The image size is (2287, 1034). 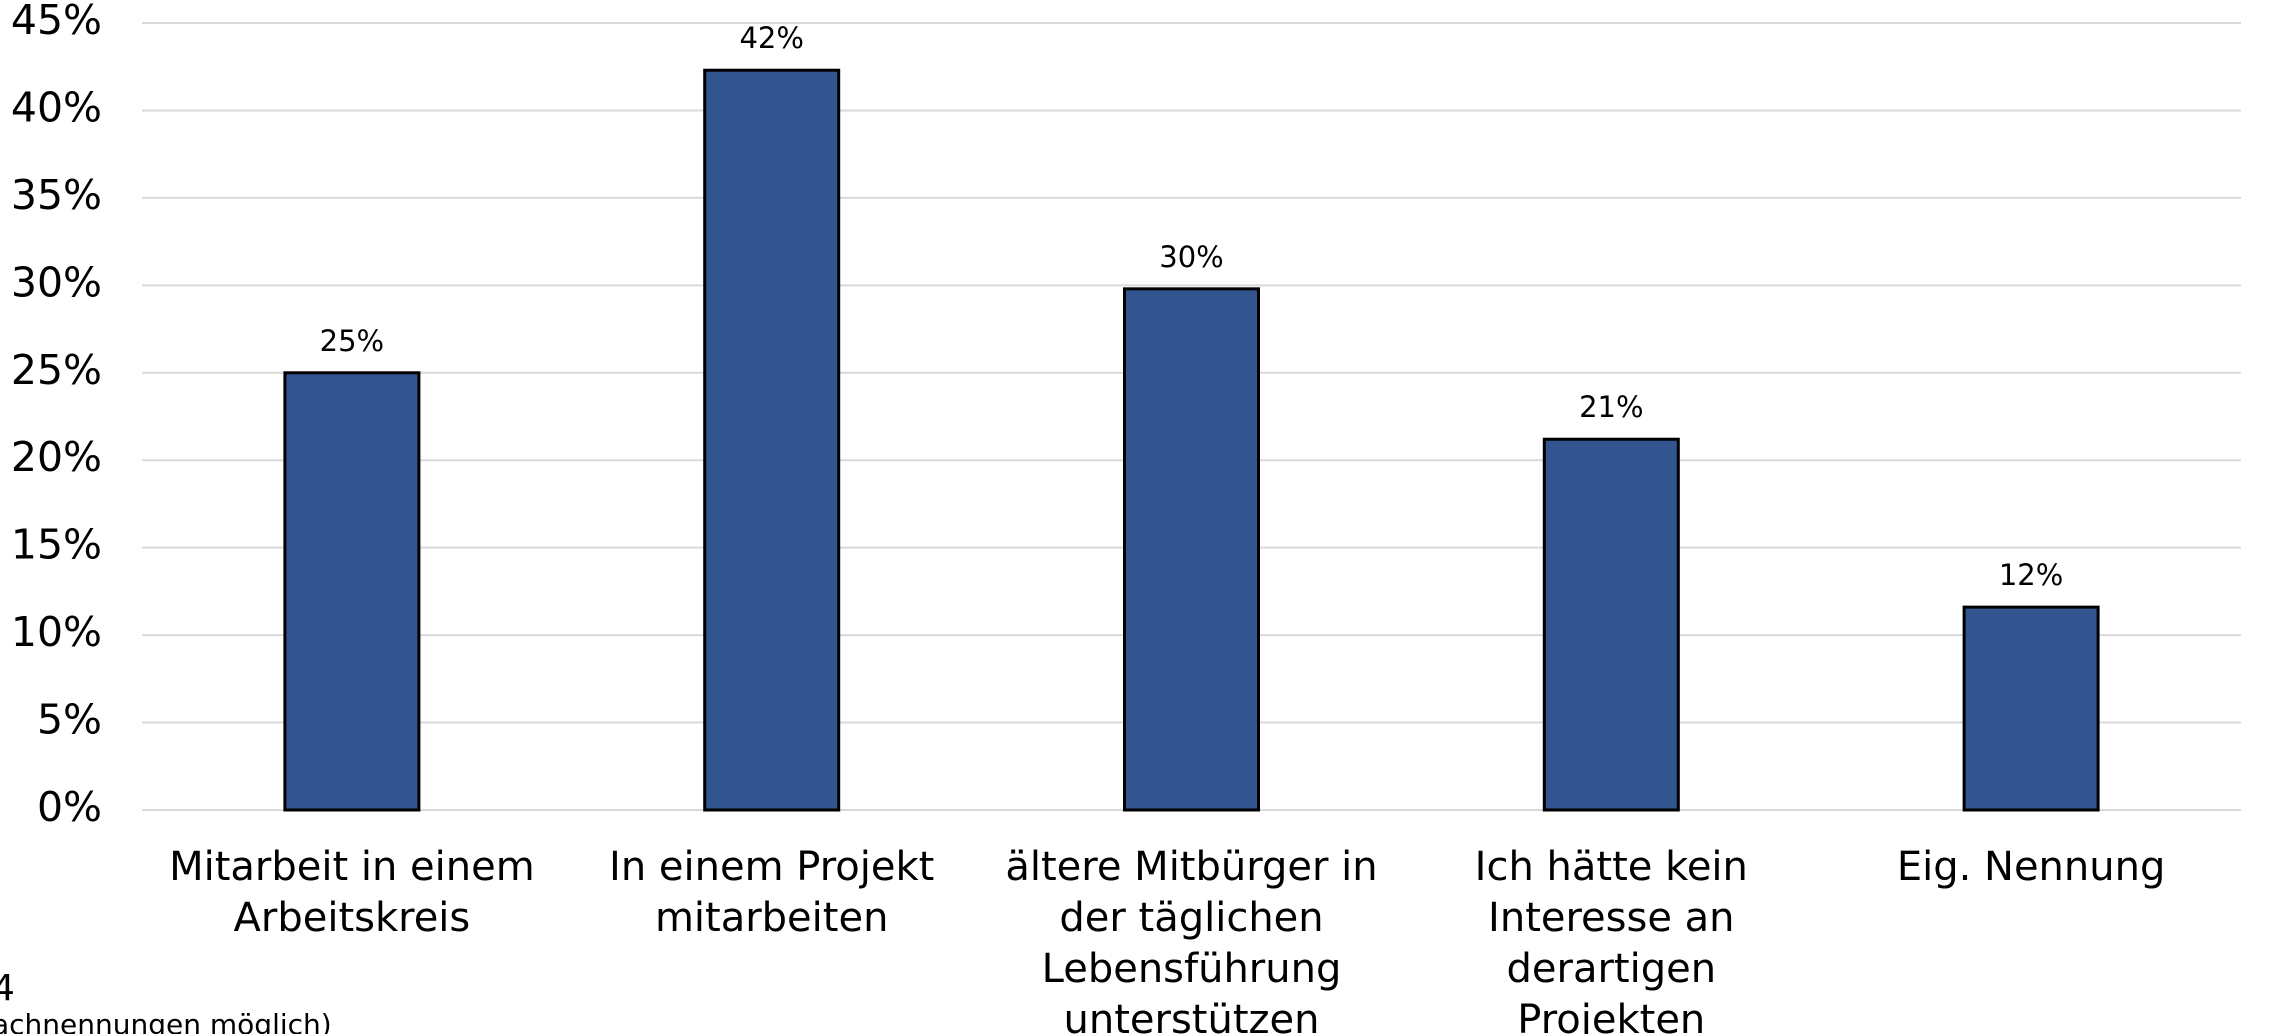 What do you see at coordinates (69, 720) in the screenshot?
I see `y-tick-label: 5%` at bounding box center [69, 720].